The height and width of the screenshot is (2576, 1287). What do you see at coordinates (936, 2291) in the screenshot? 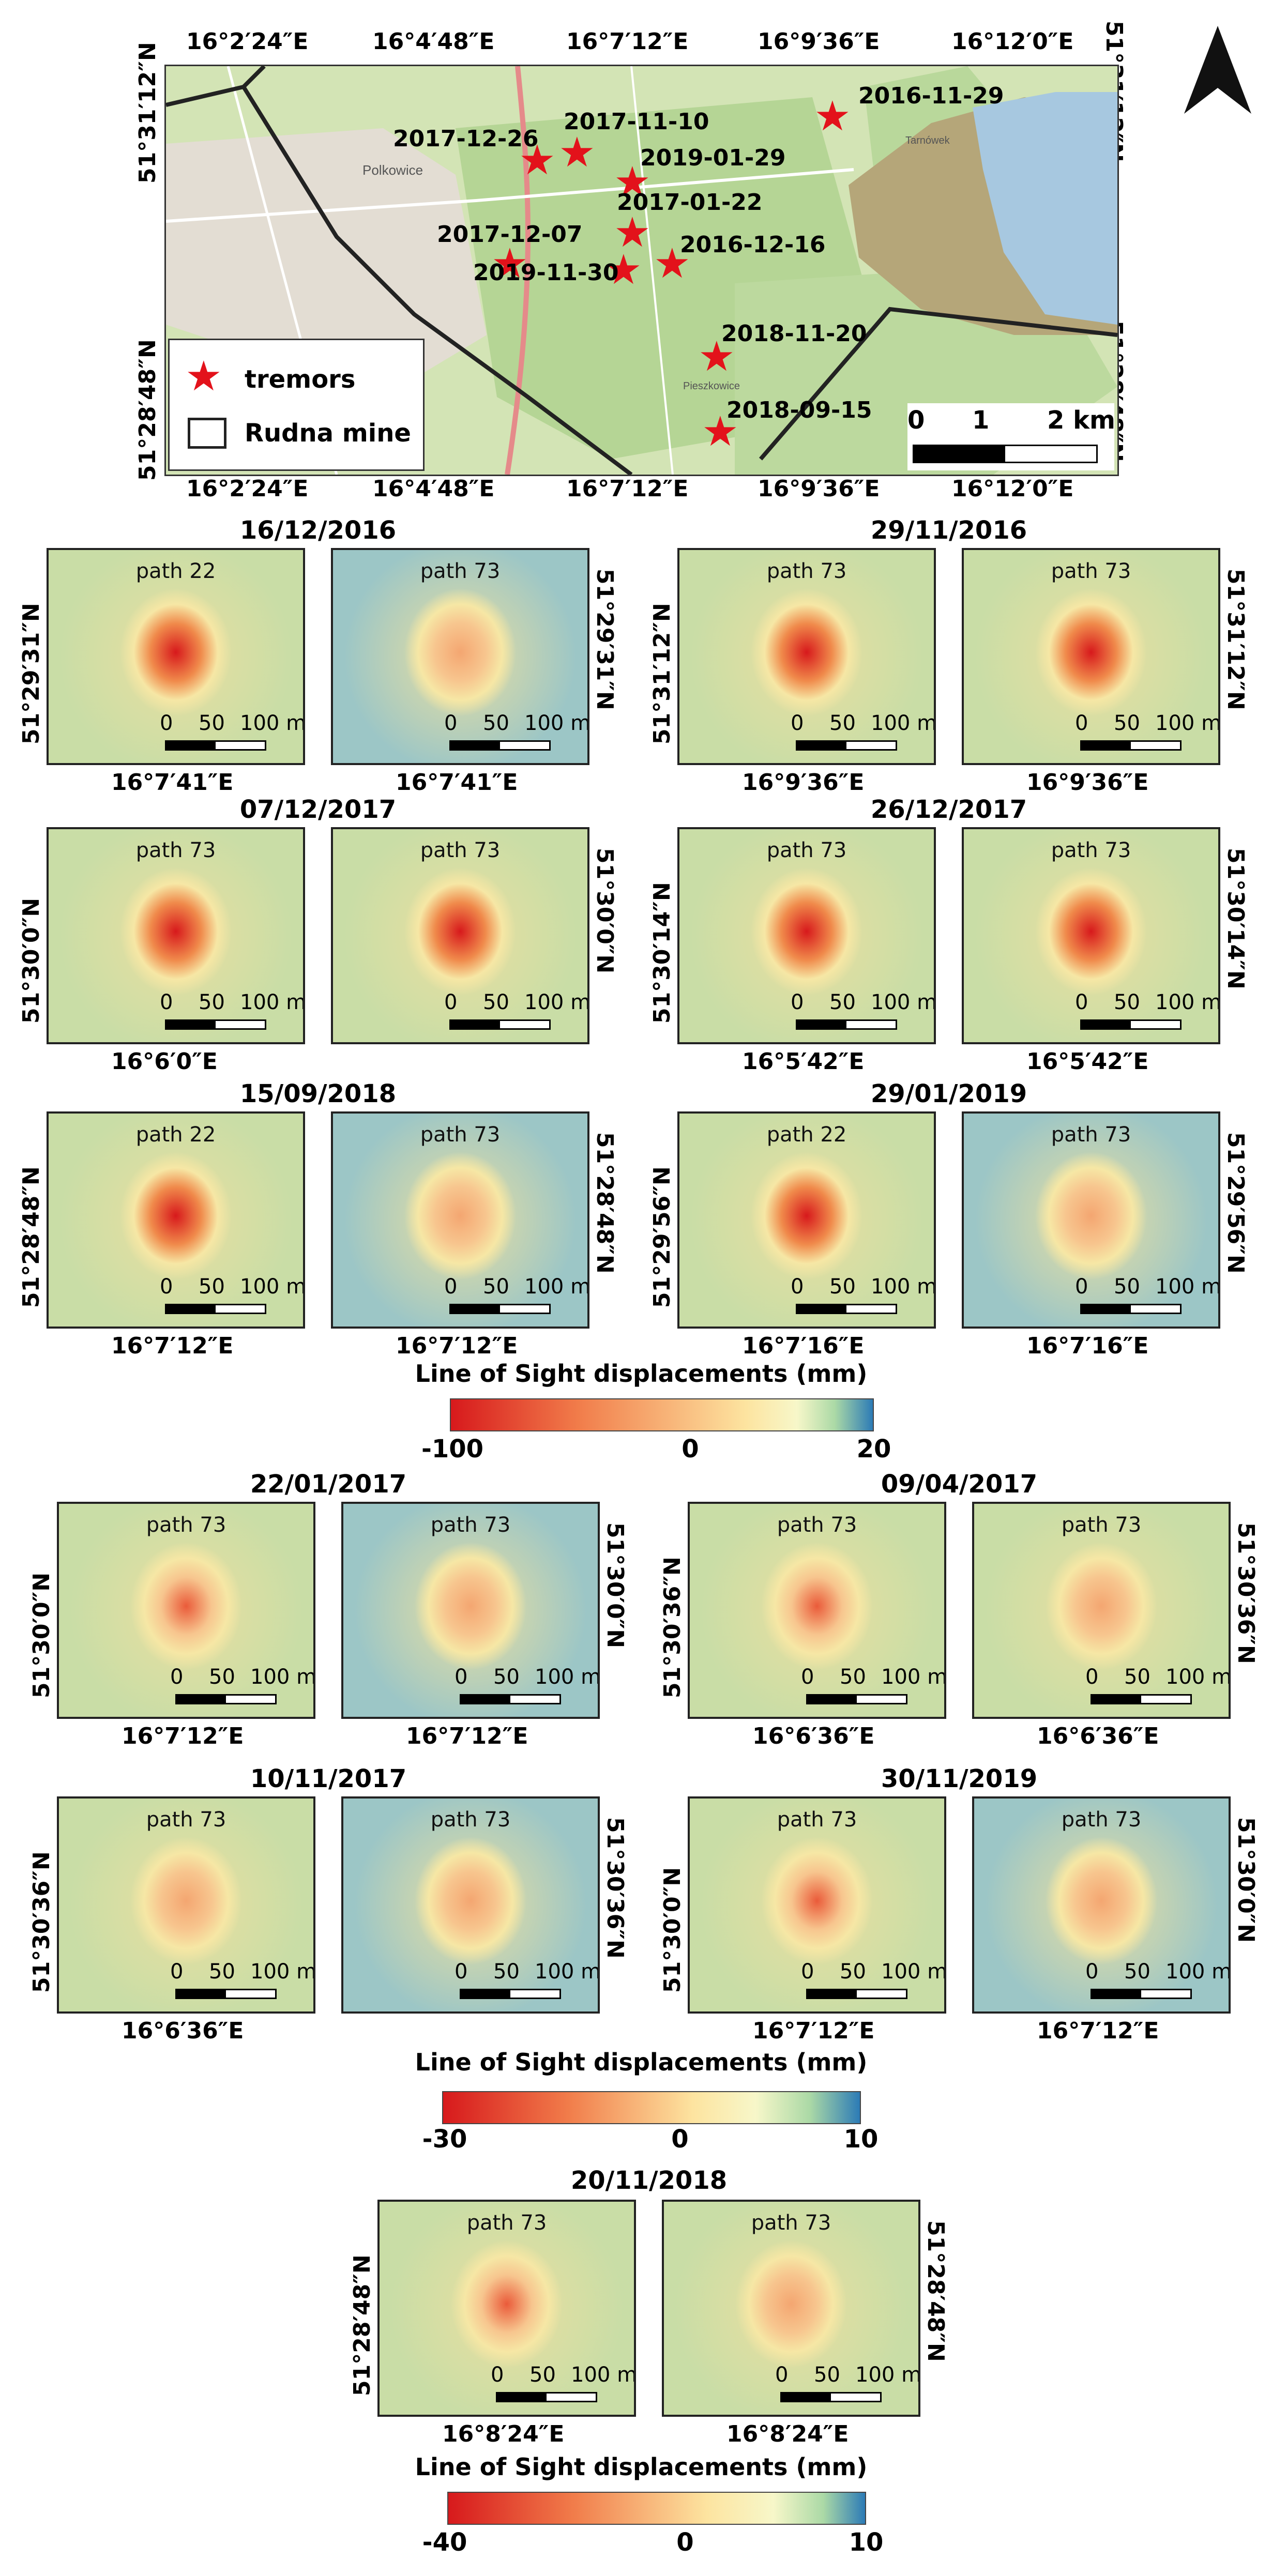
I see `panel-lat-label-right: 51°28′48″N` at bounding box center [936, 2291].